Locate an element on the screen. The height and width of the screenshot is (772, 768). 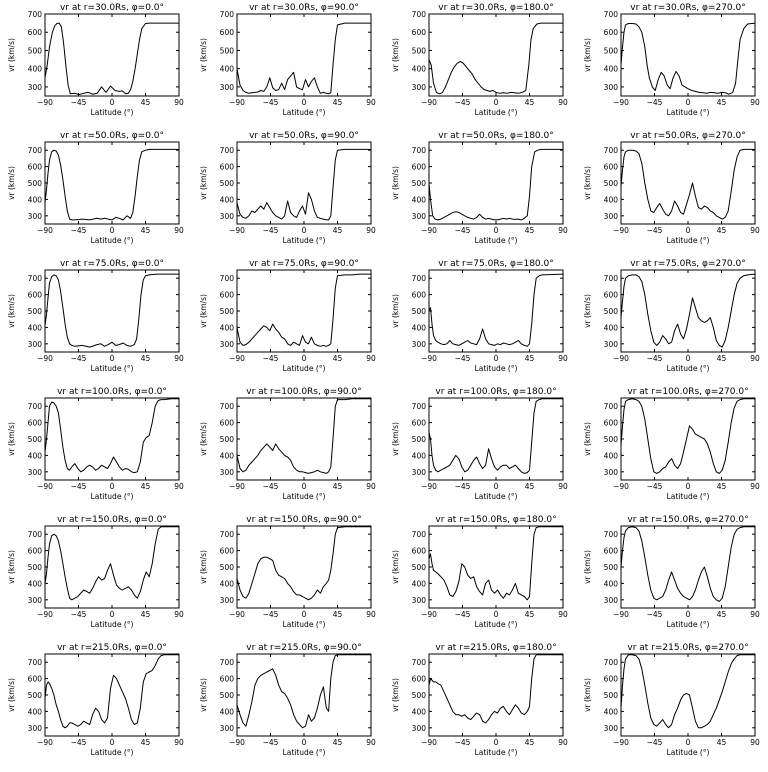
panel-title: vr at r=100.0Rs, φ=0.0° is located at coordinates (112, 392).